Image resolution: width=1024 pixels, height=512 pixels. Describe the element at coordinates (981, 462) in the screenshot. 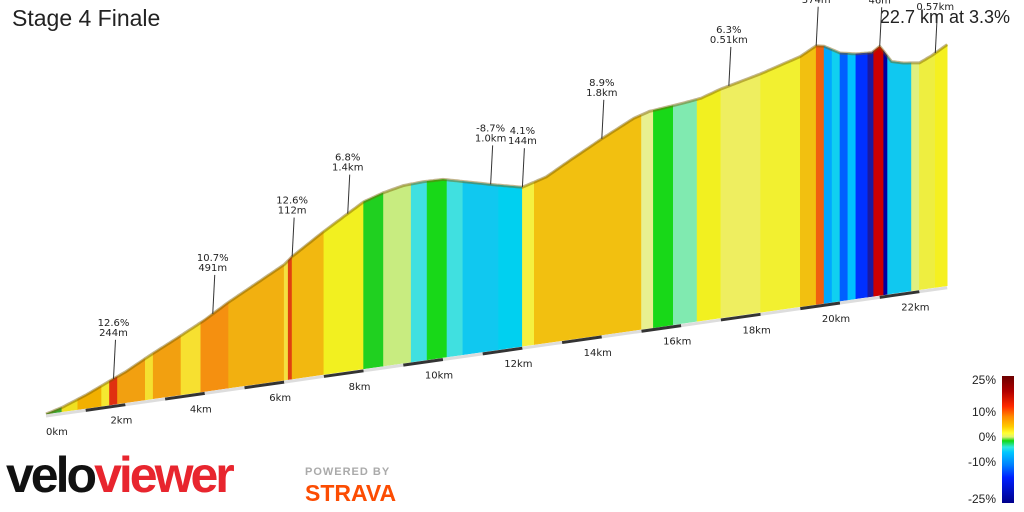

I see `legend-label: -10%` at that location.